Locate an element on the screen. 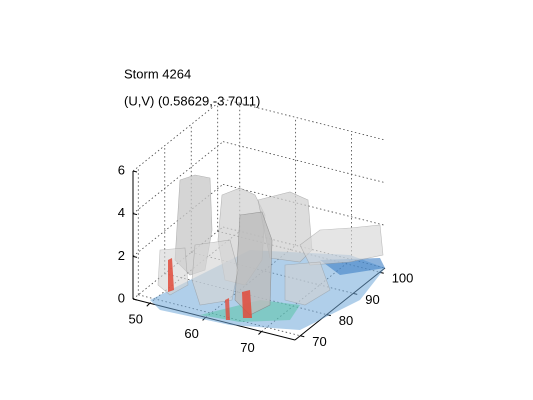 Image resolution: width=533 pixels, height=400 pixels. z-tick-label: 4 is located at coordinates (121, 212).